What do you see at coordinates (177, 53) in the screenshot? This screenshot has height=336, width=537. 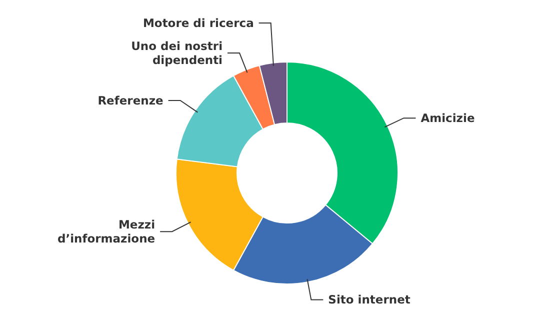 I see `slice-label: Uno dei nostri dipendenti` at bounding box center [177, 53].